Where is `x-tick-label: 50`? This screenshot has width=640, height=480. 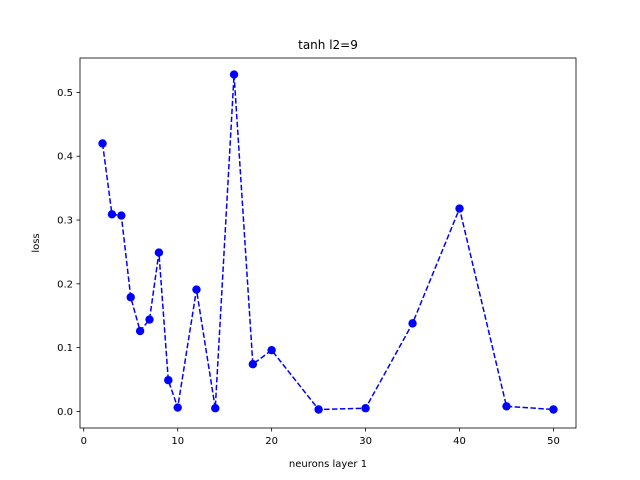 x-tick-label: 50 is located at coordinates (553, 441).